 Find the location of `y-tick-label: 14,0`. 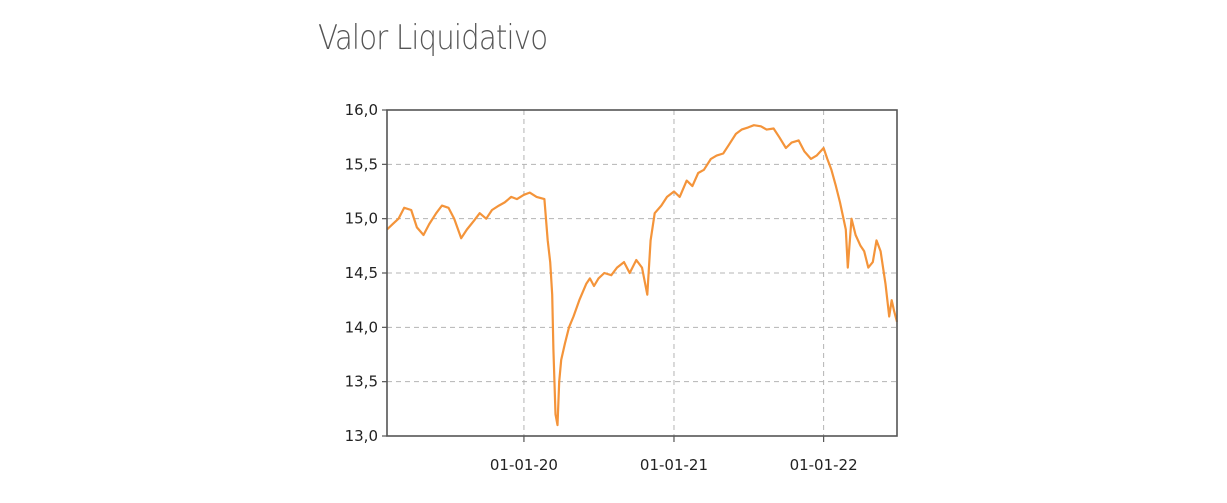

y-tick-label: 14,0 is located at coordinates (361, 327).